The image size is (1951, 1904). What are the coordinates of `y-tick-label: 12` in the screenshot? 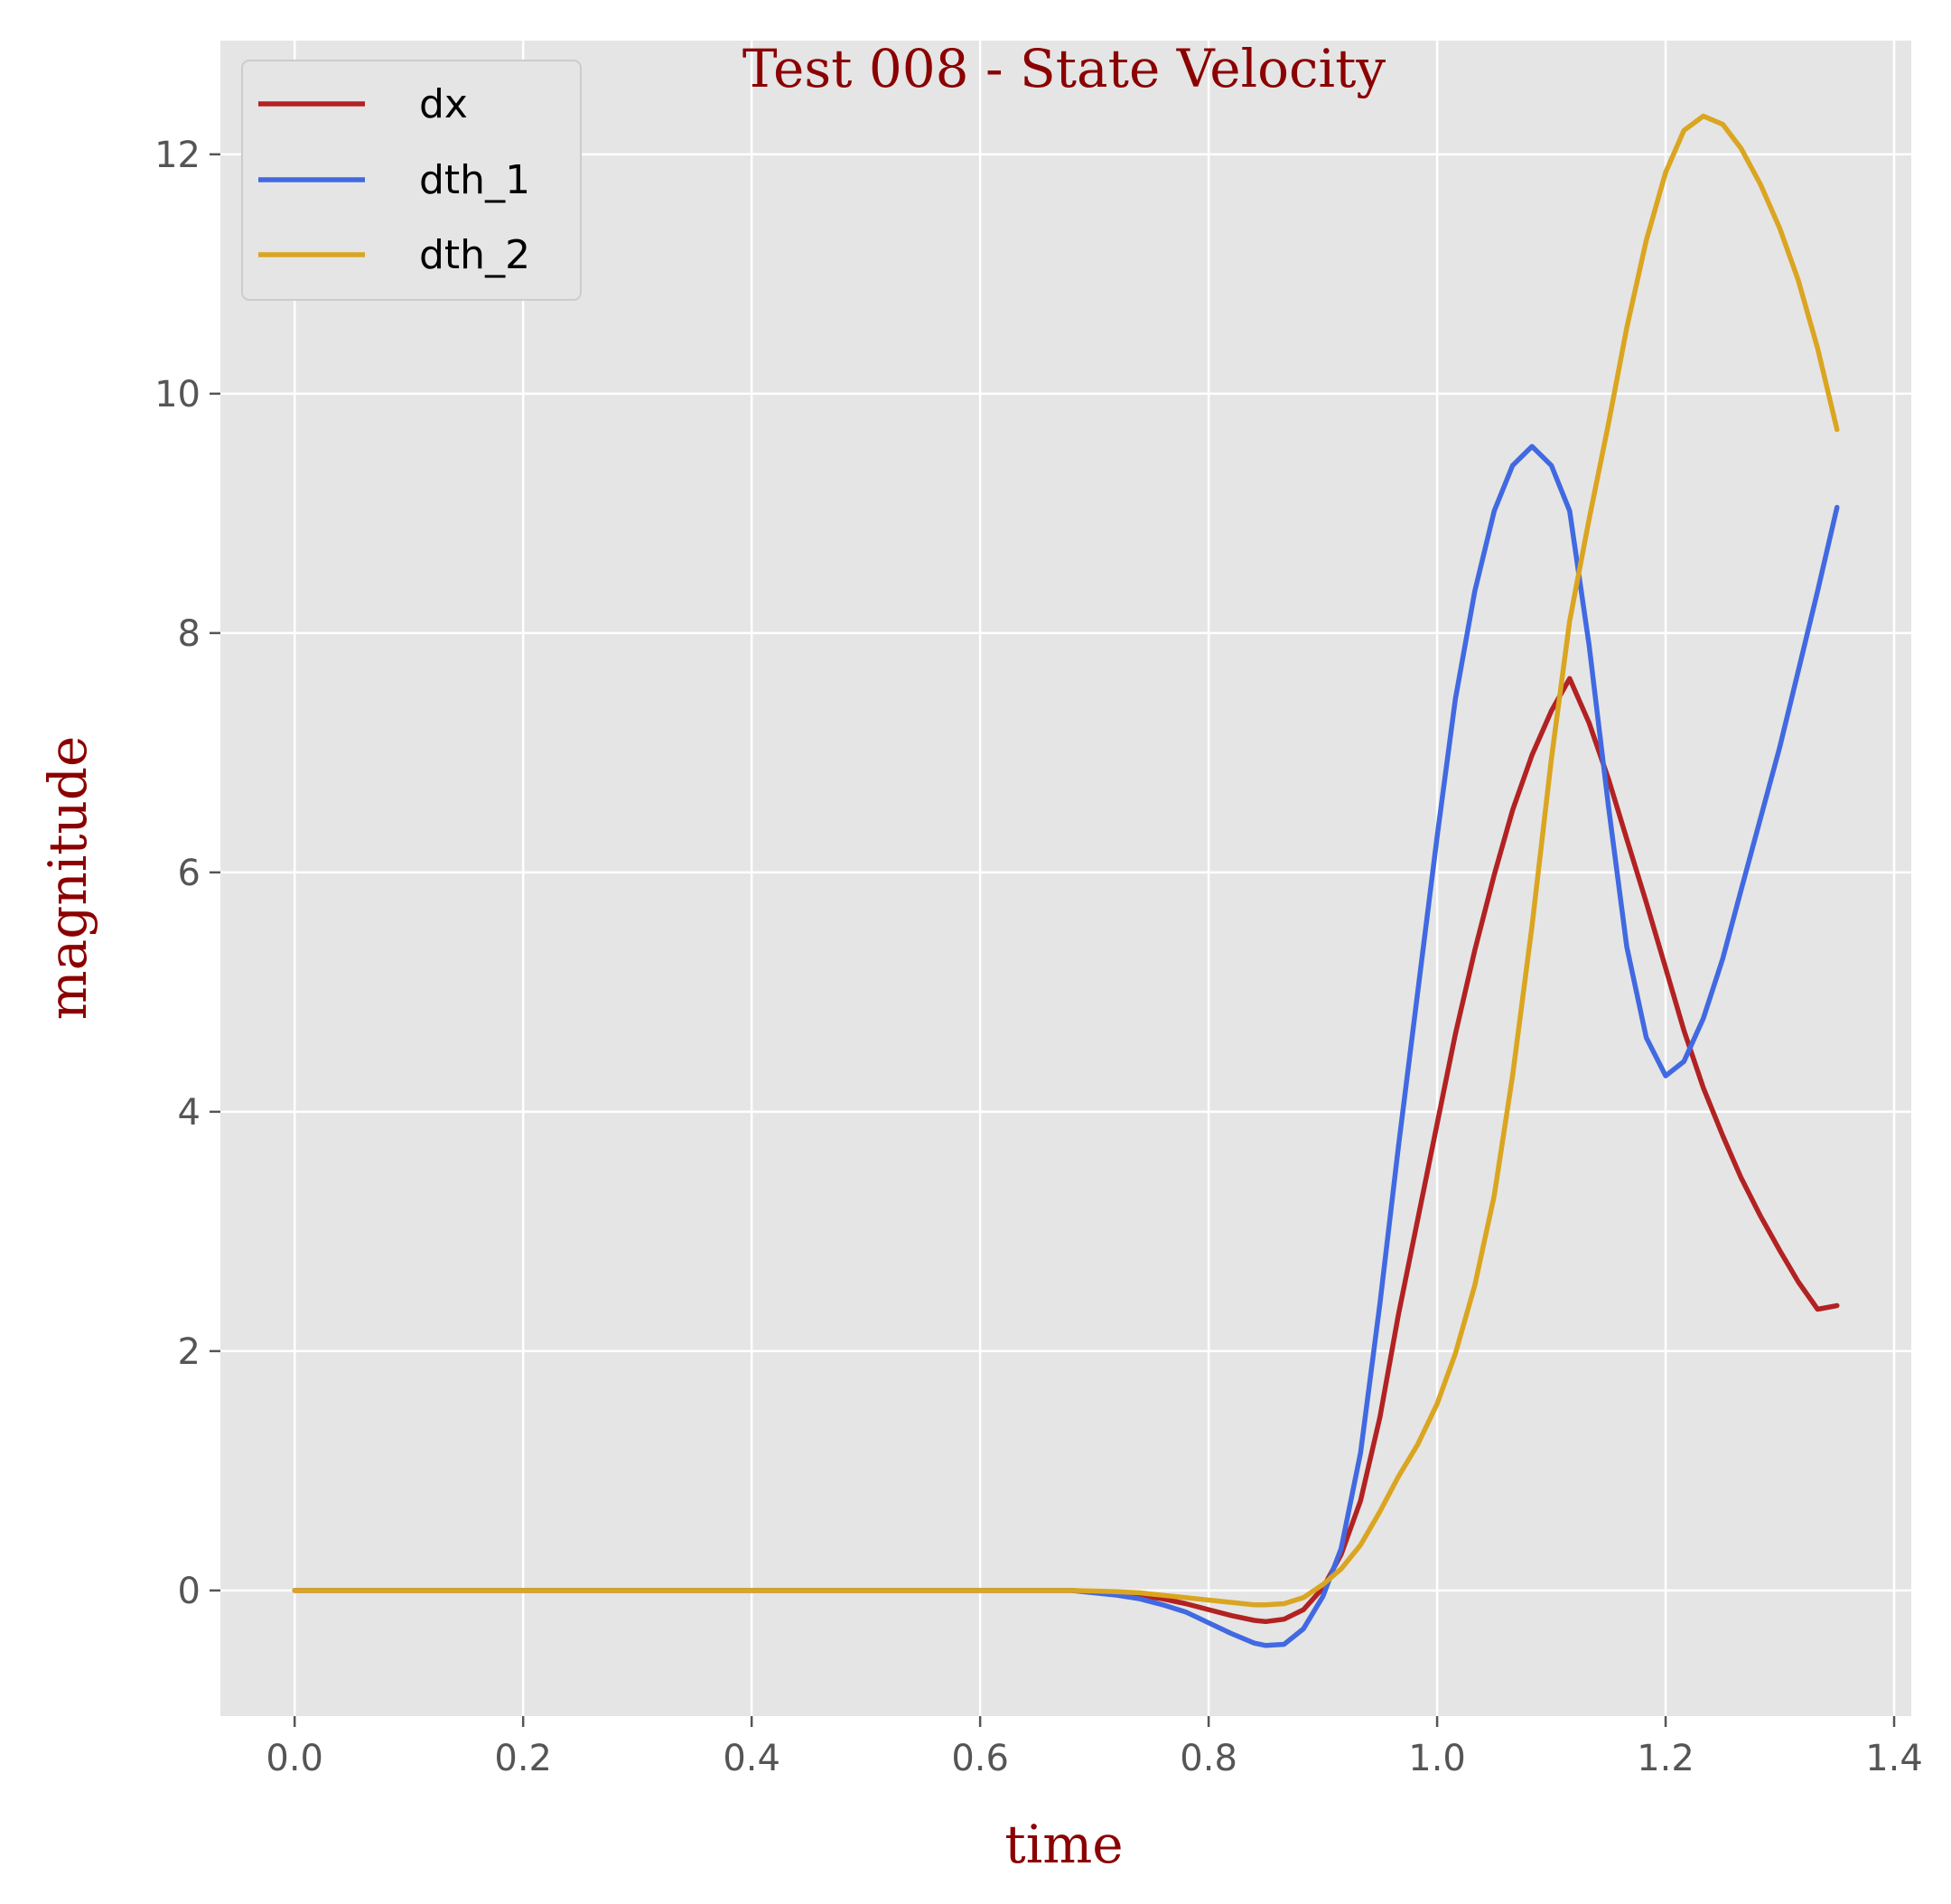 It's located at (178, 155).